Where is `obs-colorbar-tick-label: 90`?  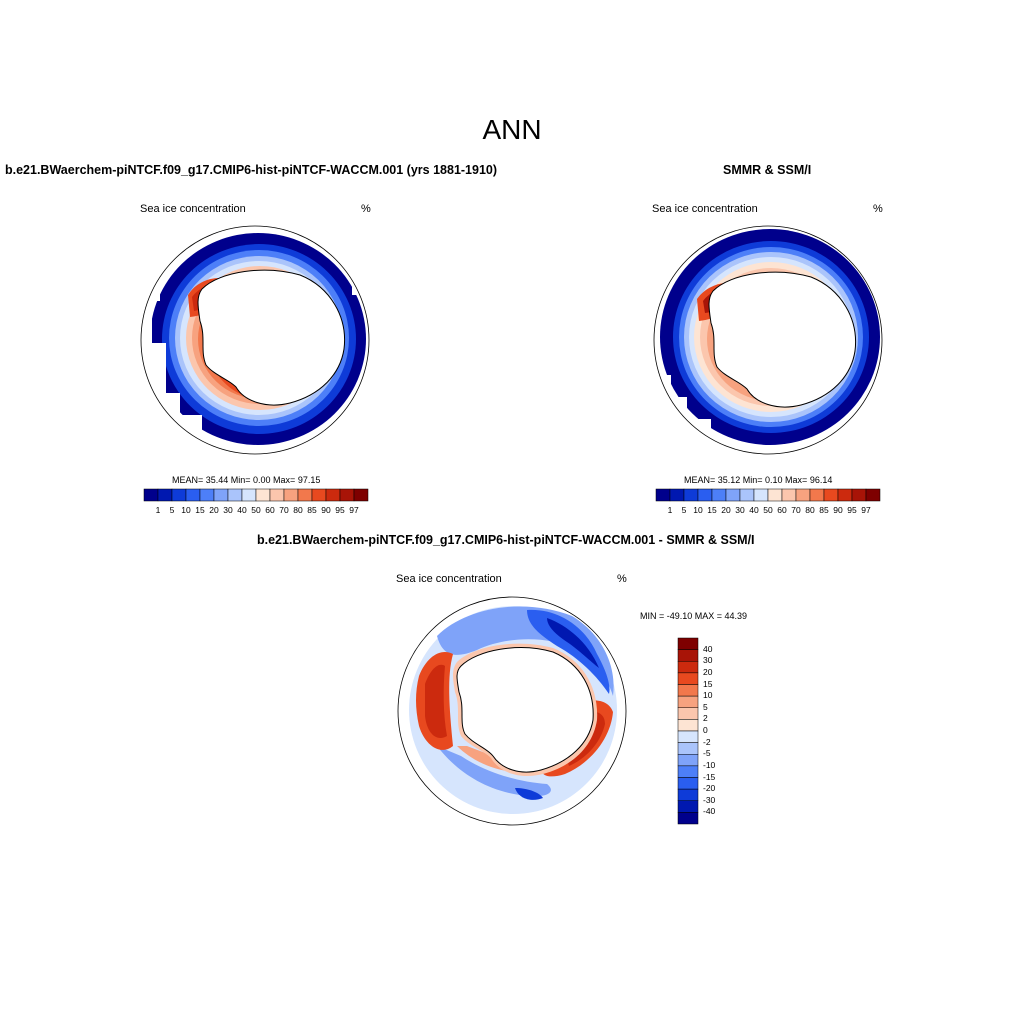
obs-colorbar-tick-label: 90 is located at coordinates (838, 510).